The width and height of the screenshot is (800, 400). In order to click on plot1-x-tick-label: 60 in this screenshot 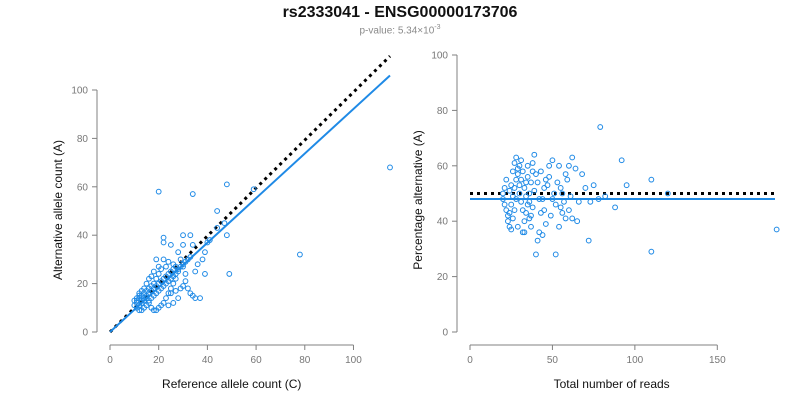, I will do `click(257, 360)`.